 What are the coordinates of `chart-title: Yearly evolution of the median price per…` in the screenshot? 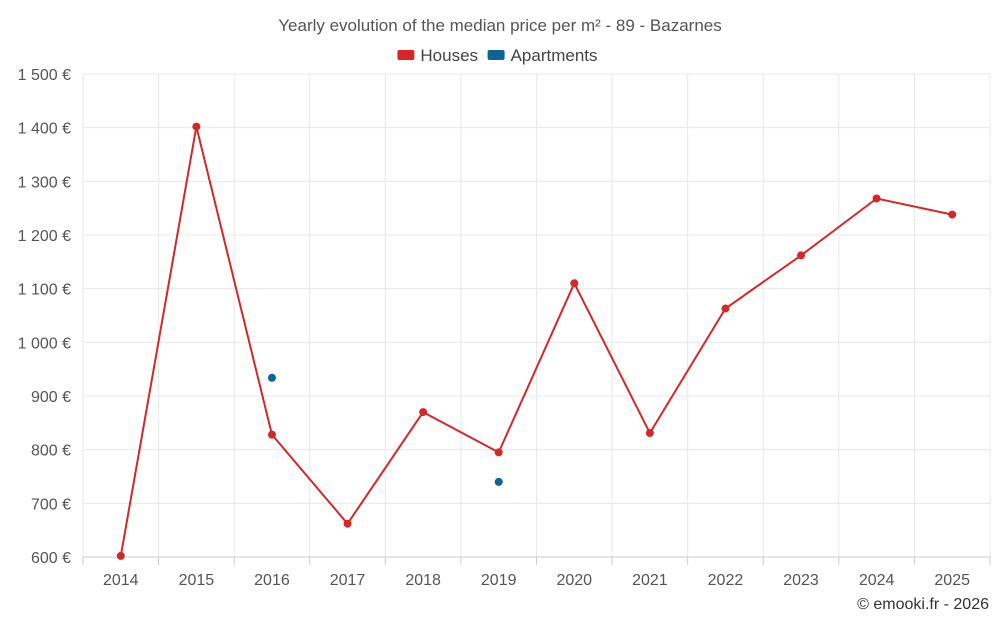 It's located at (500, 25).